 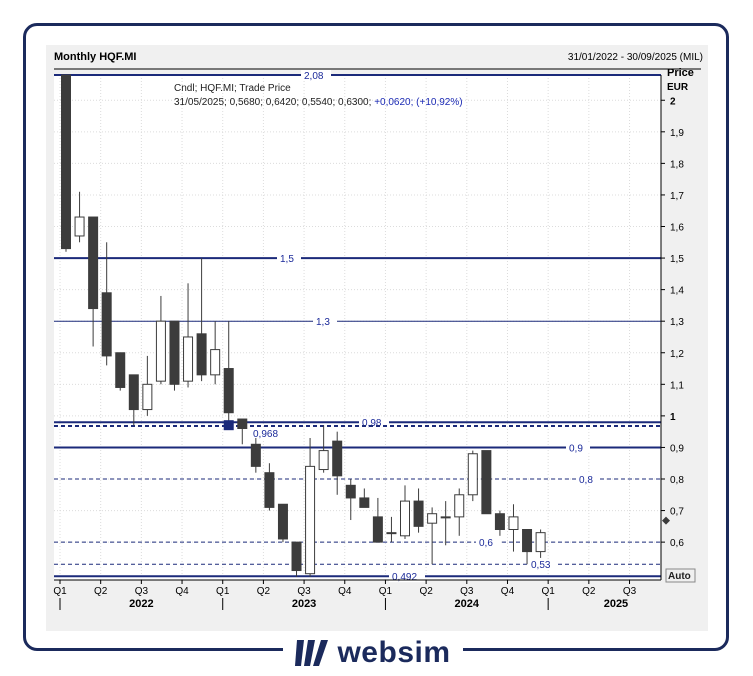 What do you see at coordinates (677, 228) in the screenshot?
I see `y-tick-label: 1,6` at bounding box center [677, 228].